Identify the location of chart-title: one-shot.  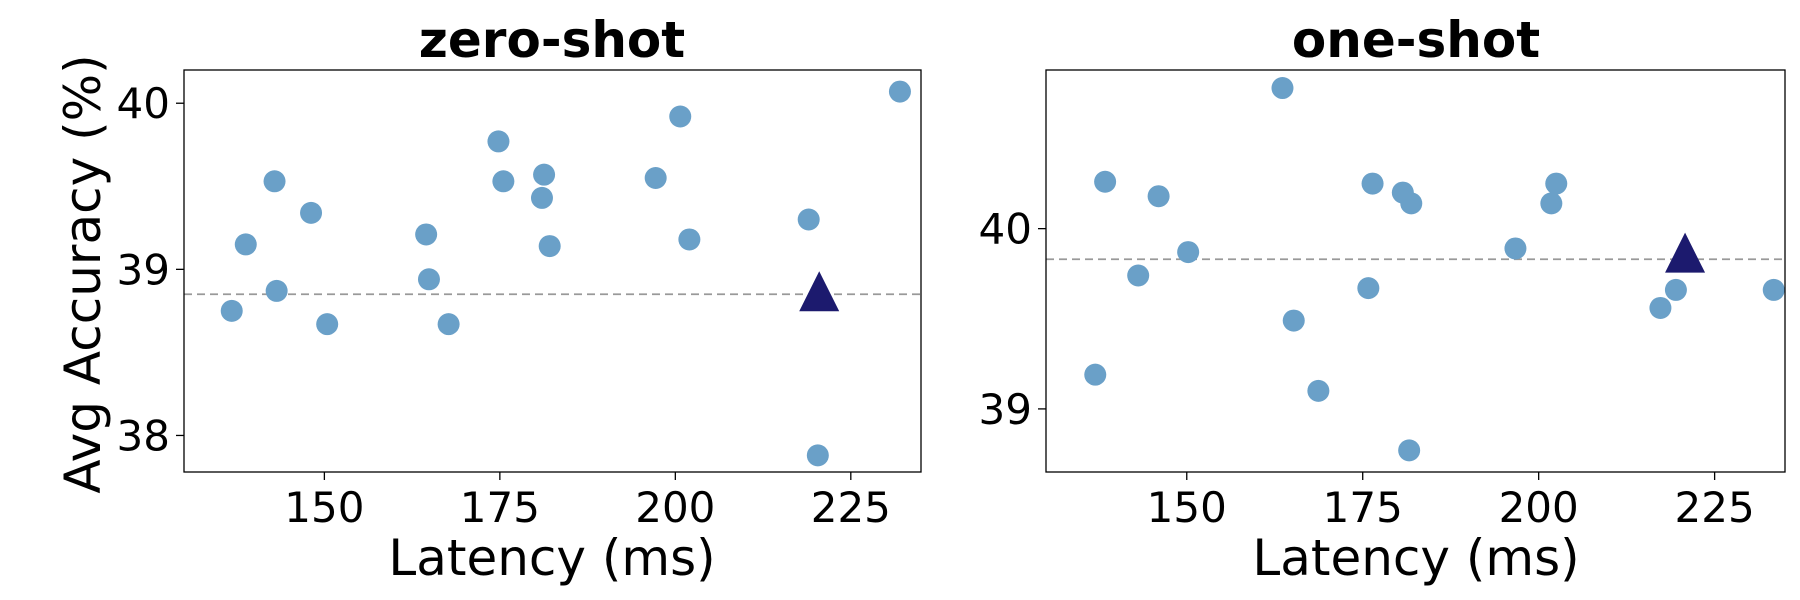
(1416, 40).